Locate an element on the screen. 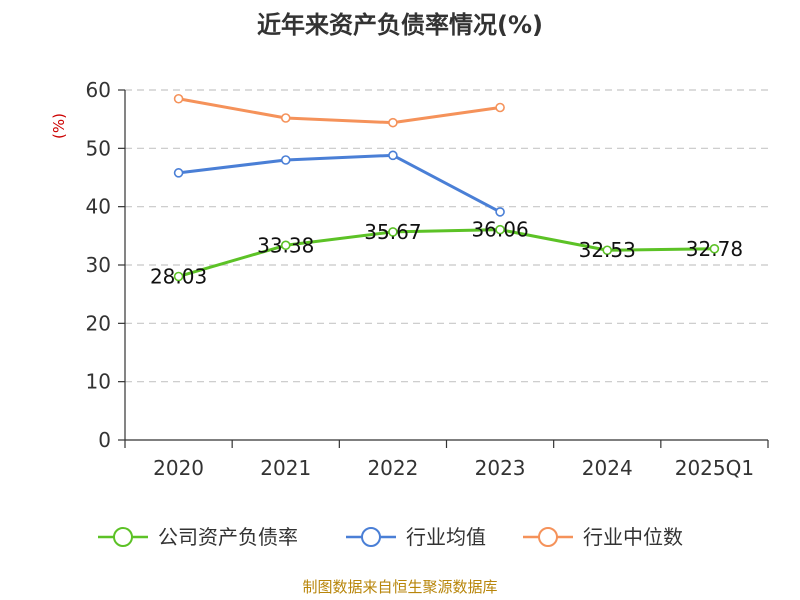 The height and width of the screenshot is (600, 800). legend-item-2: 行业中位数 is located at coordinates (603, 537).